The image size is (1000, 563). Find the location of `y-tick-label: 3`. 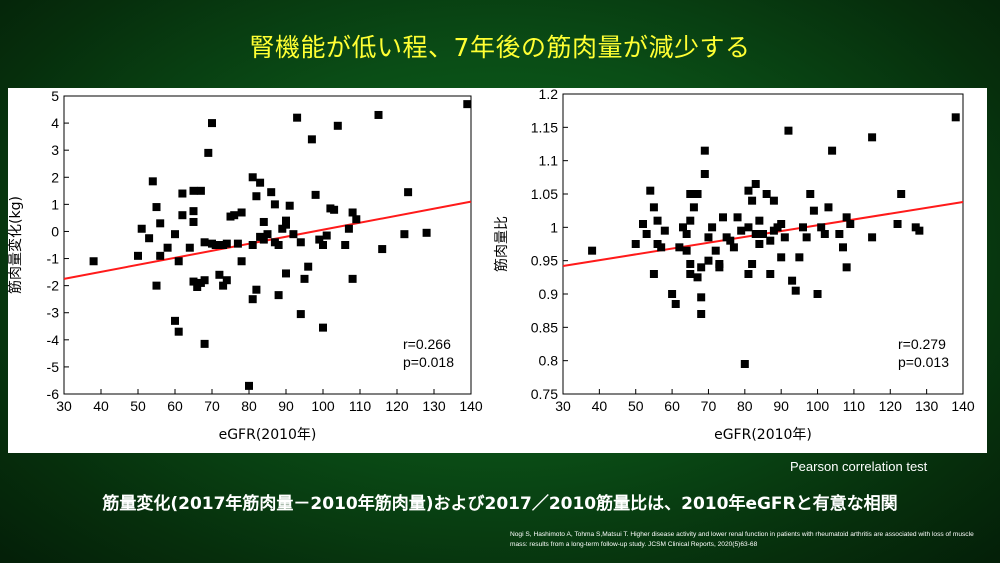

y-tick-label: 3 is located at coordinates (55, 150).